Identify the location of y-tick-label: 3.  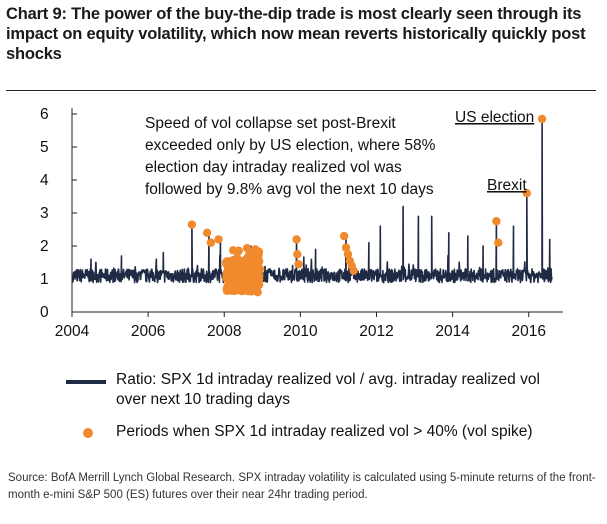
(44, 213).